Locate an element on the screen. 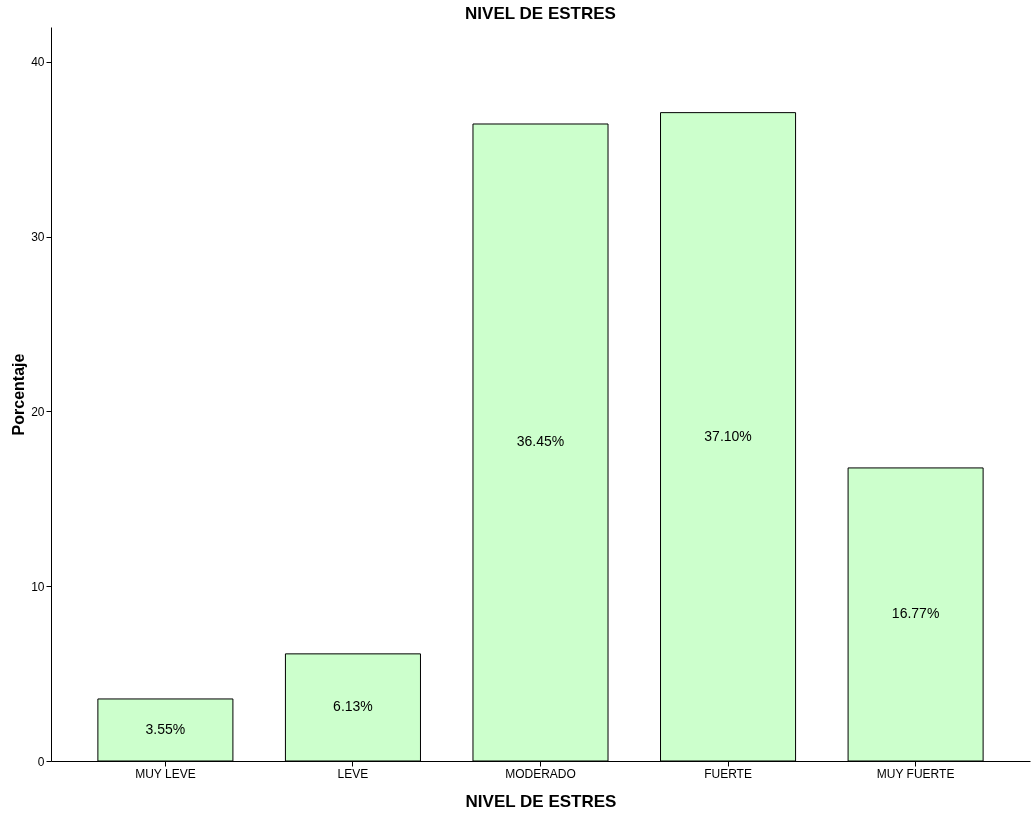  x-tick-label: MODERADO is located at coordinates (540, 773).